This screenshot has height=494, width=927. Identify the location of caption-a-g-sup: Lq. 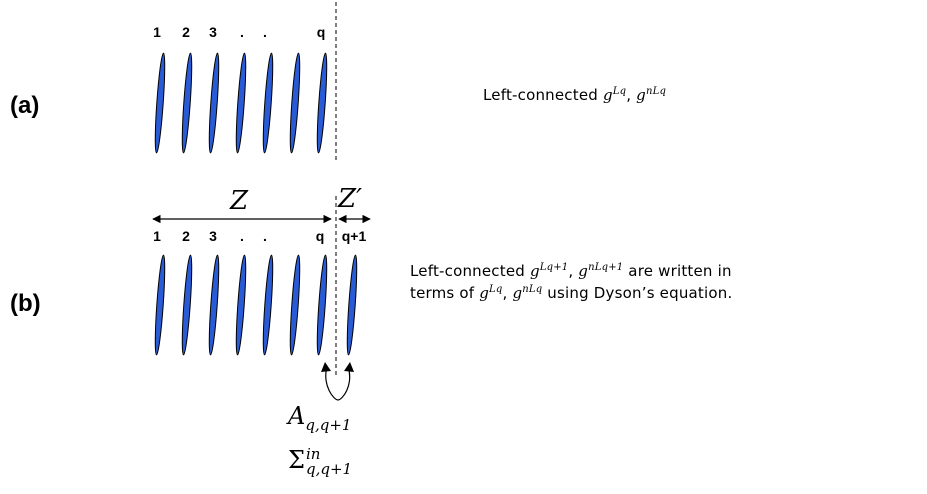
(619, 91).